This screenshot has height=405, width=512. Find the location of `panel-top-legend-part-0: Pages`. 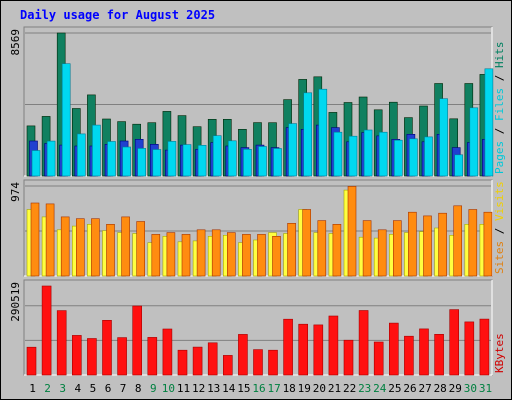

panel-top-legend-part-0: Pages is located at coordinates (499, 157).